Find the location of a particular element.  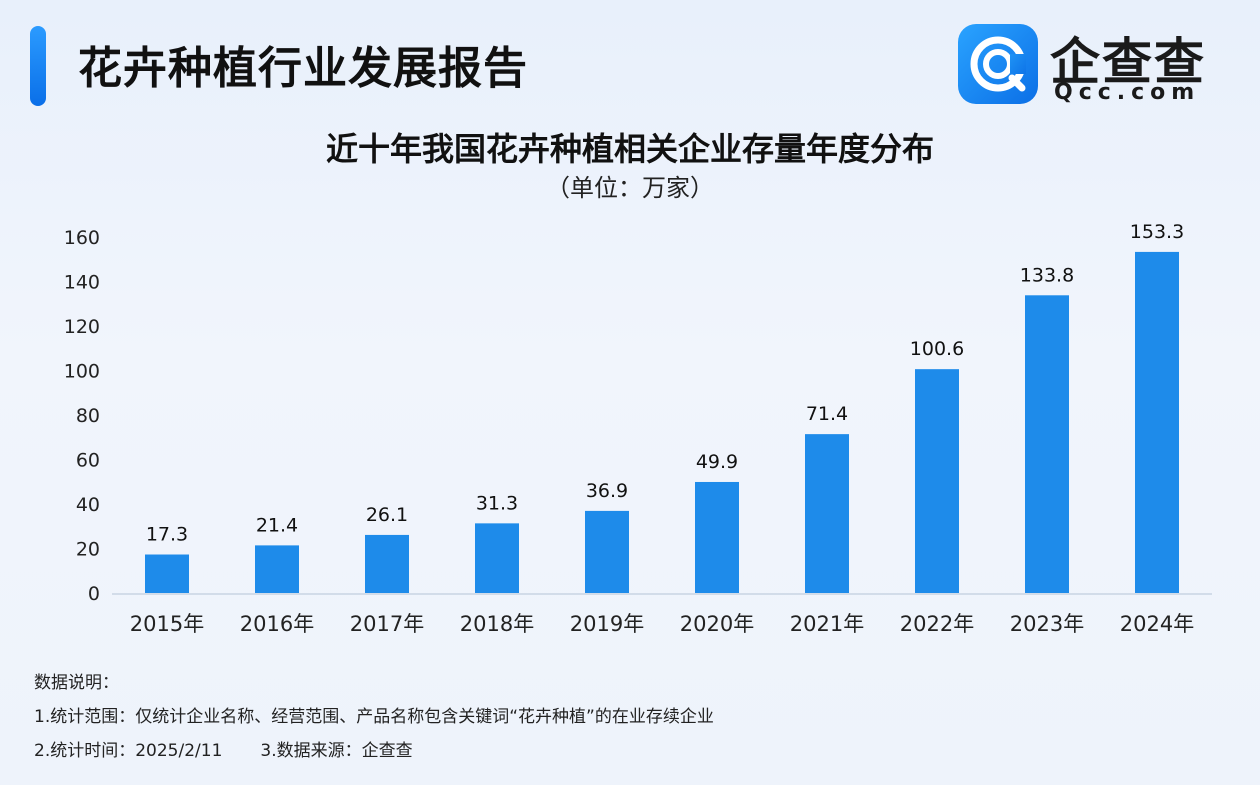

x-category-label: 2017年 is located at coordinates (387, 624).